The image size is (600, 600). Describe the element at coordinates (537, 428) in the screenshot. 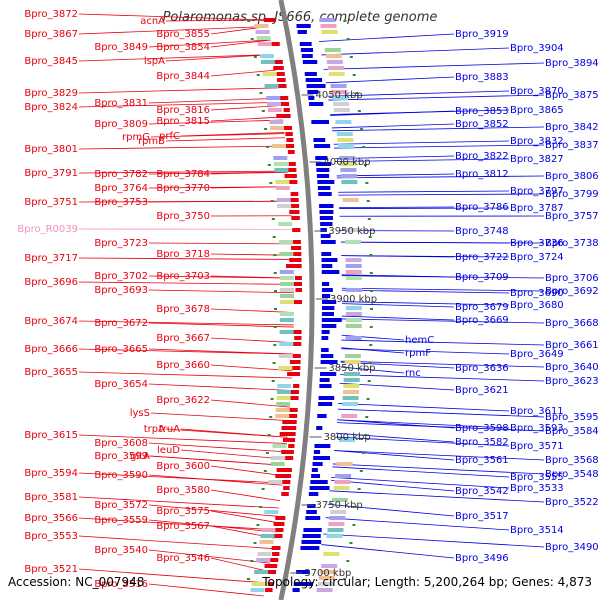

I see `right-gene-label: Bpro_3593` at that location.